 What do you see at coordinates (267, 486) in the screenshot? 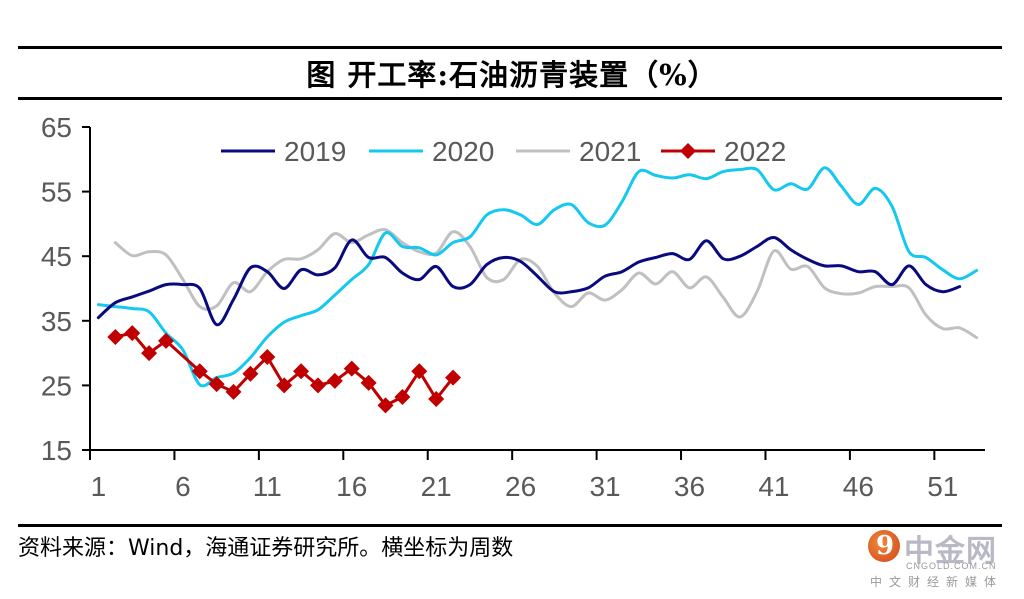
I see `x-tick-label: 11` at bounding box center [267, 486].